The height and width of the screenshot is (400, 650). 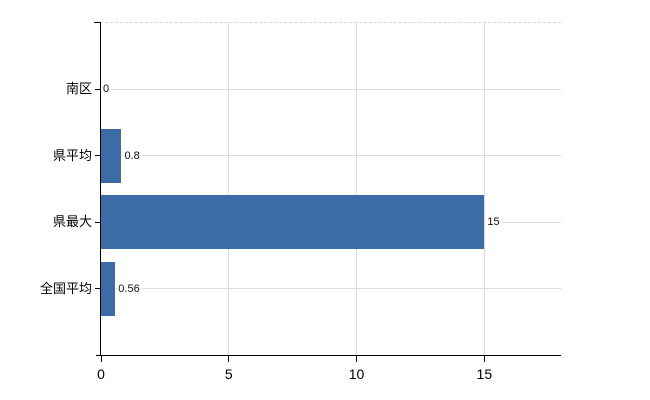 What do you see at coordinates (129, 288) in the screenshot?
I see `data-label: 0.56` at bounding box center [129, 288].